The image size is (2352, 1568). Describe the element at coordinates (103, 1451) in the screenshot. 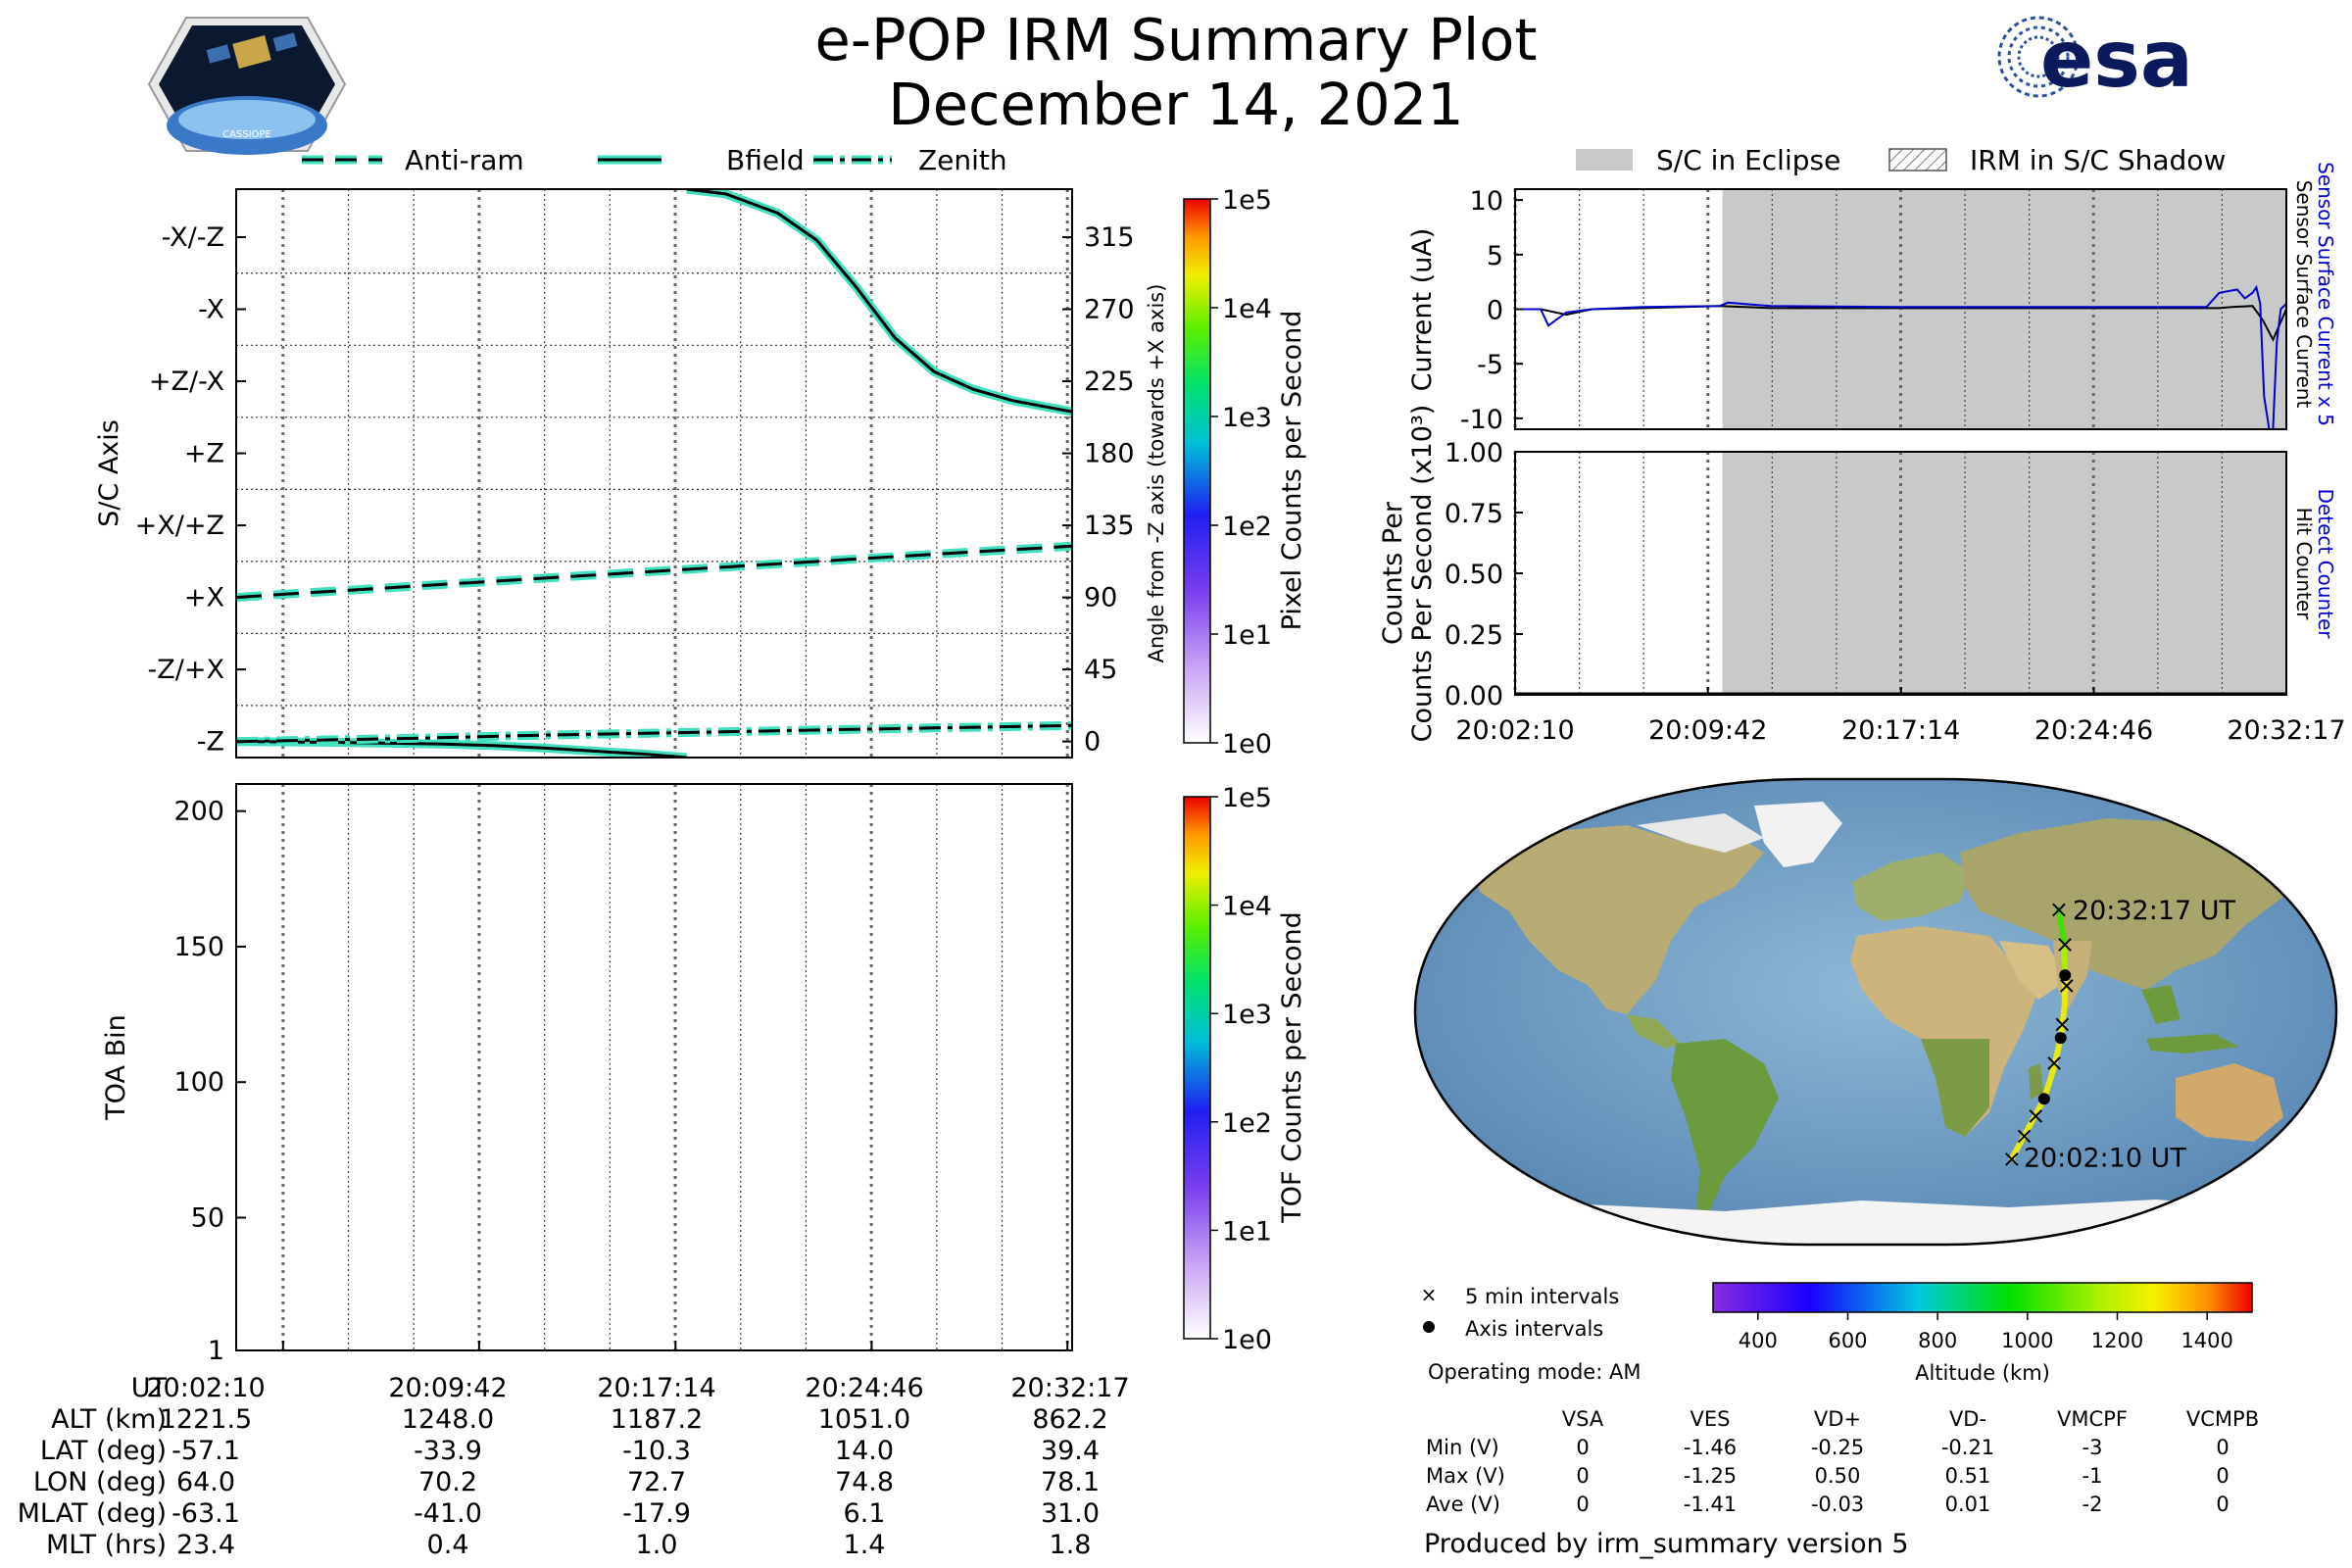

I see `ephemeris-row-label: LAT (deg)` at that location.